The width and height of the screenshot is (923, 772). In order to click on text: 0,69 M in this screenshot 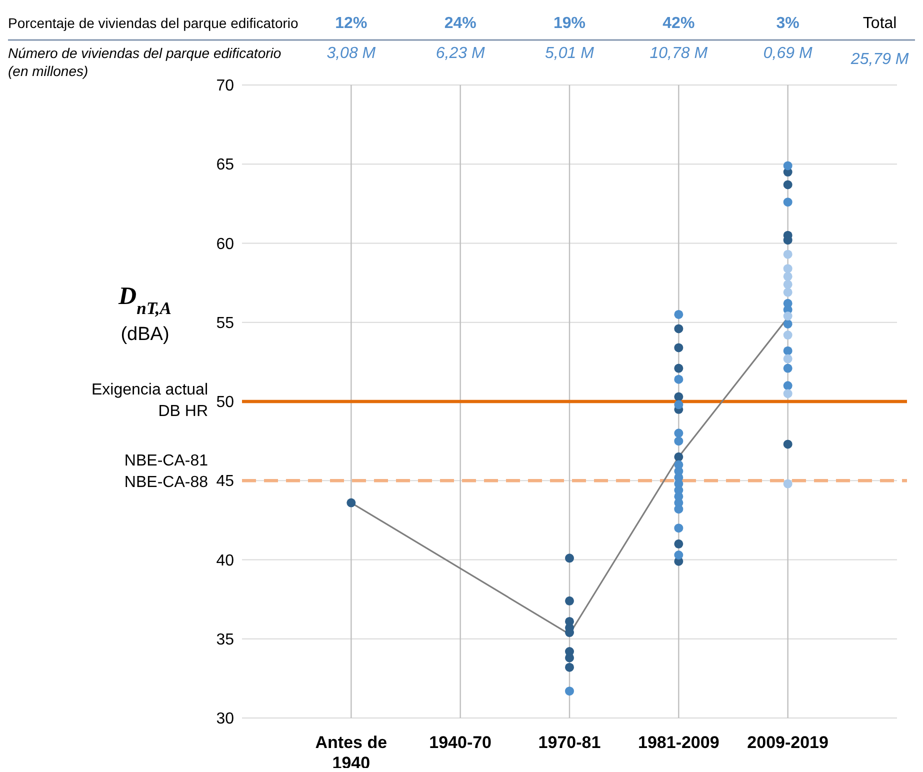, I will do `click(788, 53)`.